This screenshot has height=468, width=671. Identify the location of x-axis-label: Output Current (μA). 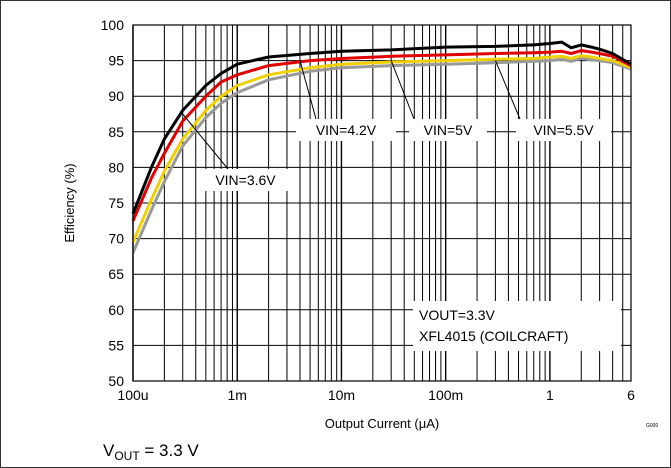
(382, 423).